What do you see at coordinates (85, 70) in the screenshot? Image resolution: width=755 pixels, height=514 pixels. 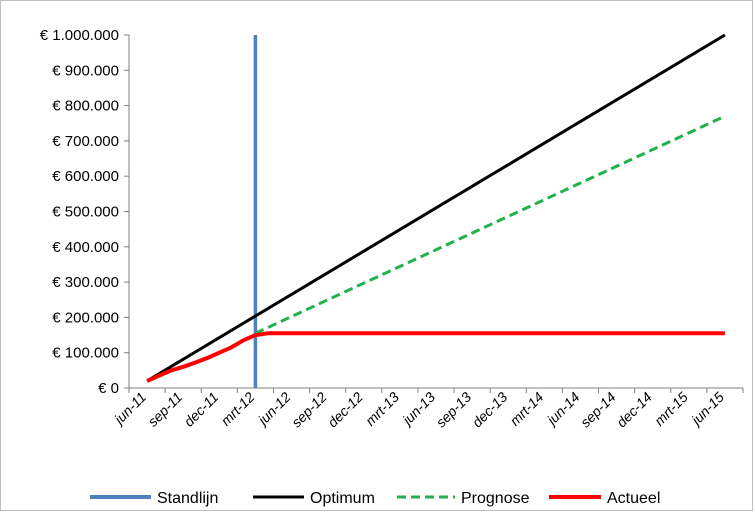 I see `y-tick-label: € 900.000` at bounding box center [85, 70].